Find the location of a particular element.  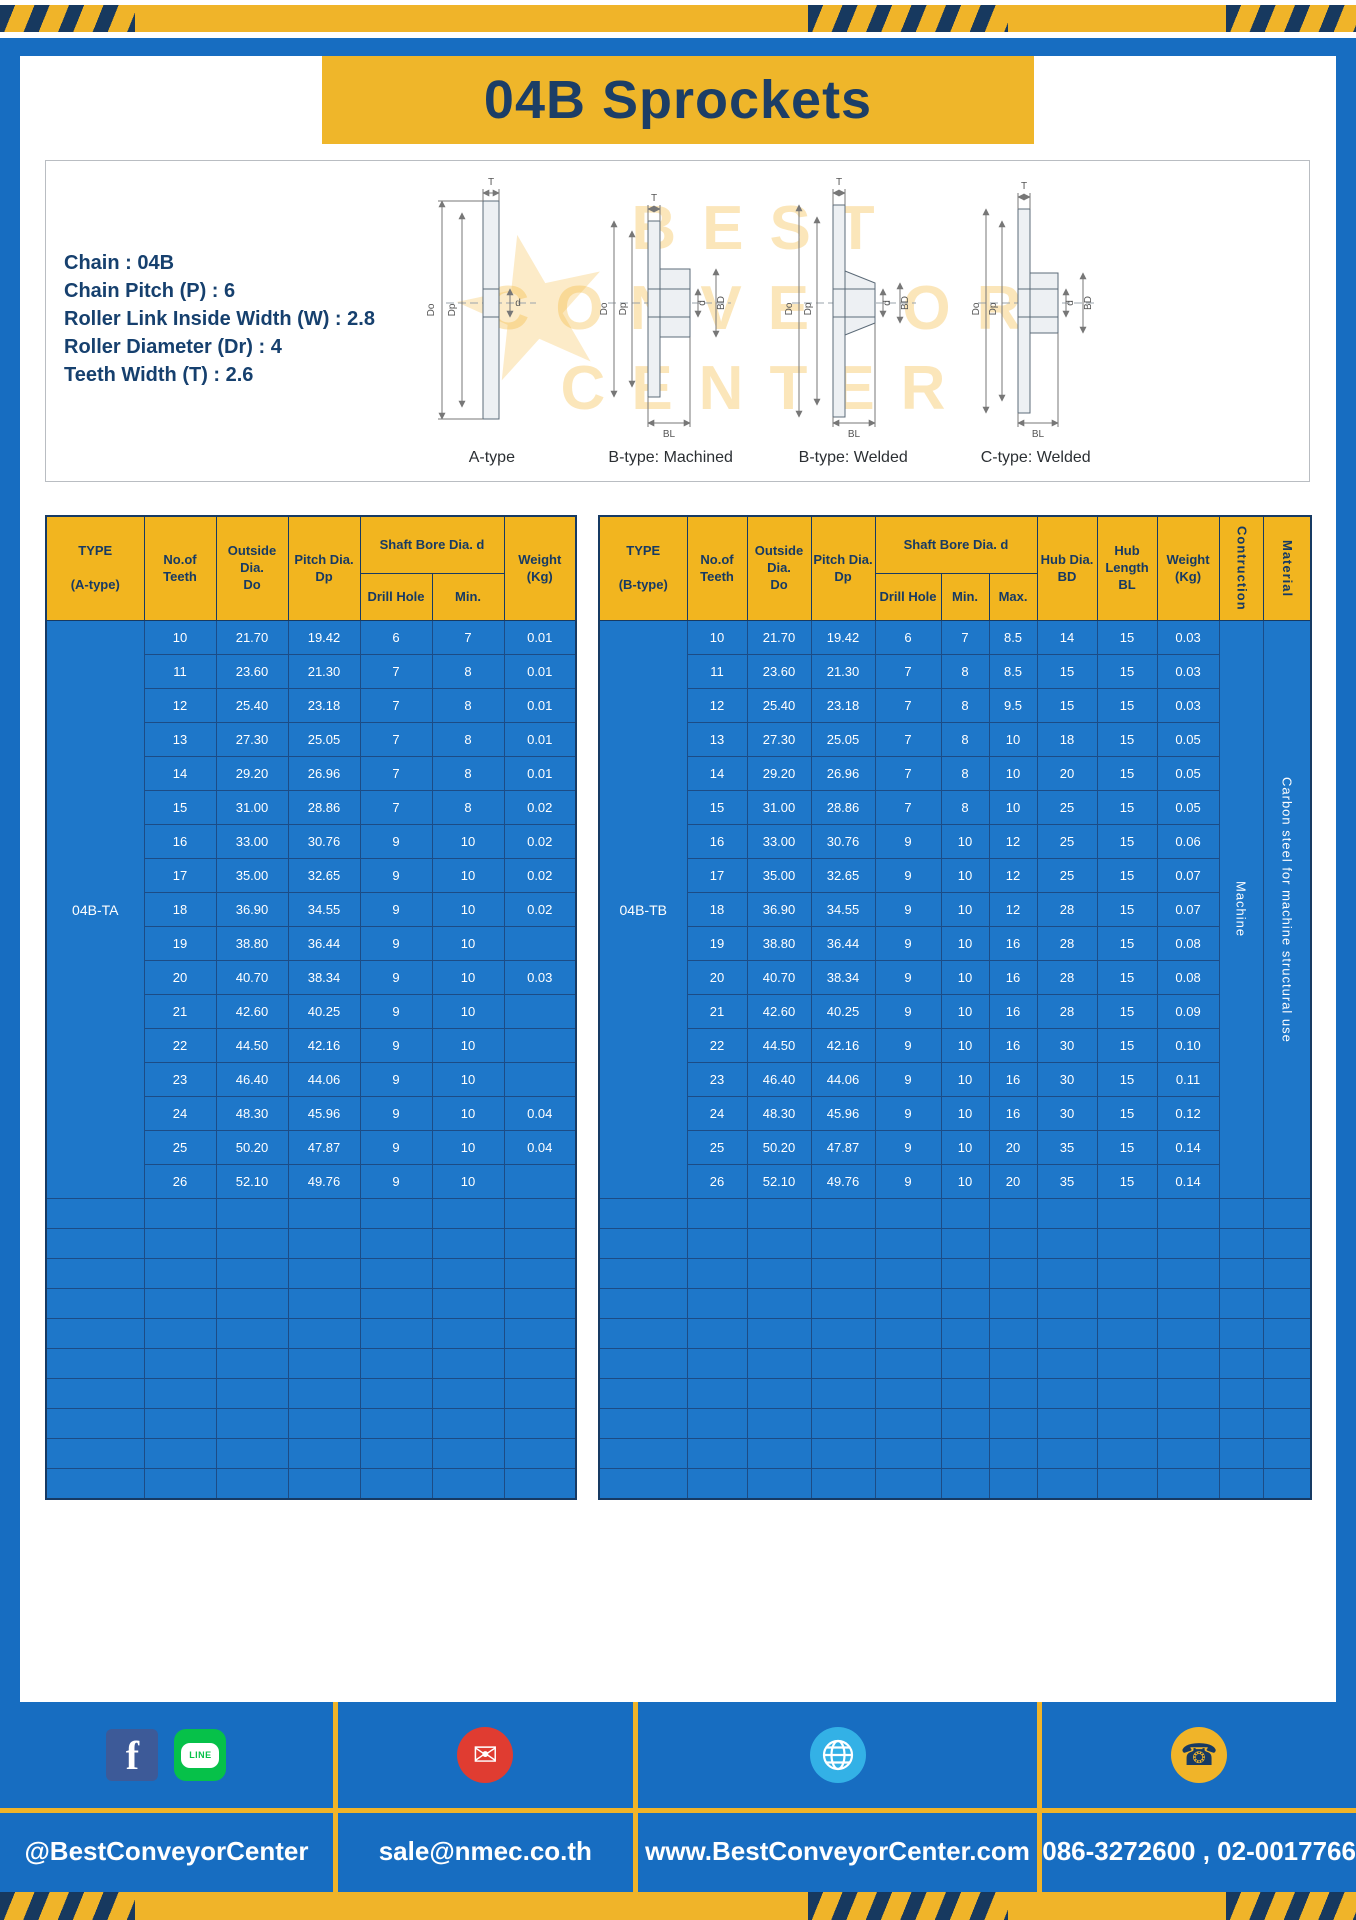

data-cell is located at coordinates (540, 1011).